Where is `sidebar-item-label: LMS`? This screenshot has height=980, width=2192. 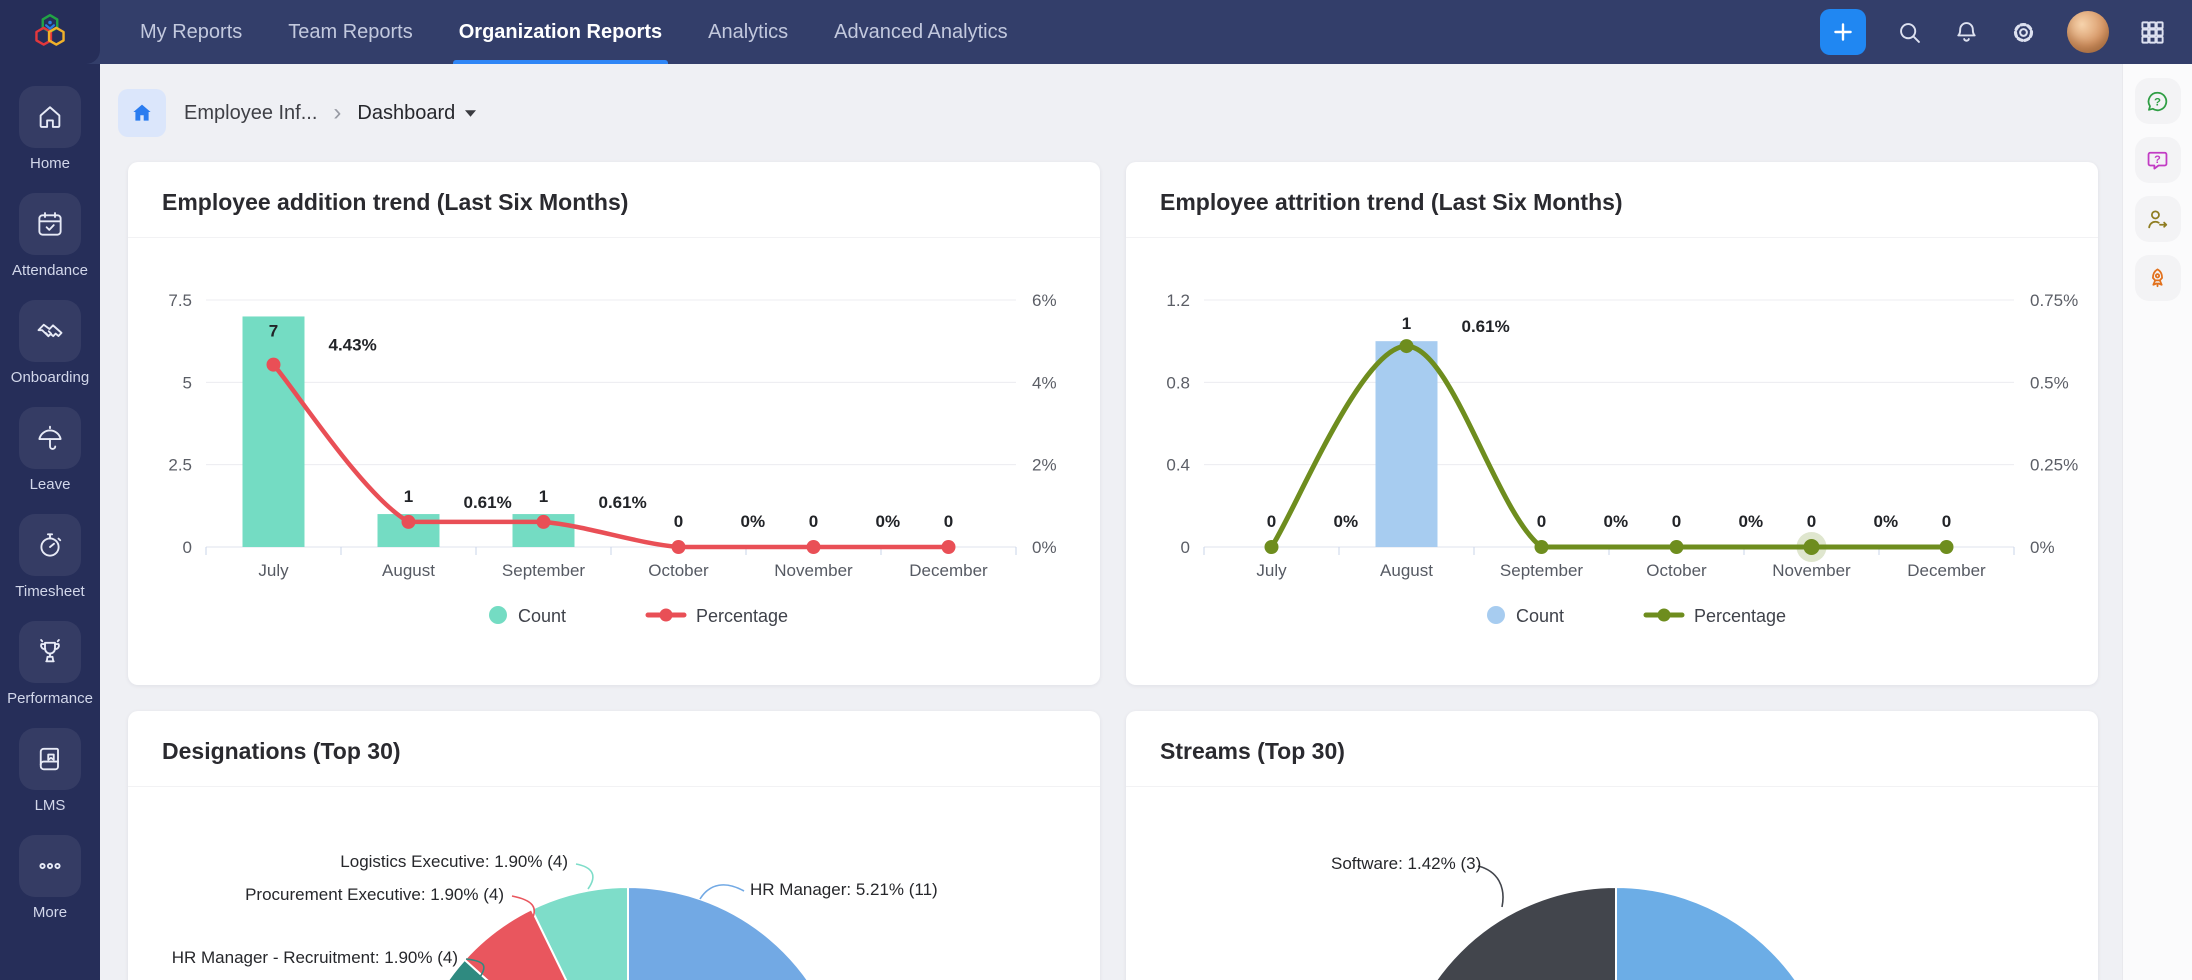
sidebar-item-label: LMS is located at coordinates (50, 805).